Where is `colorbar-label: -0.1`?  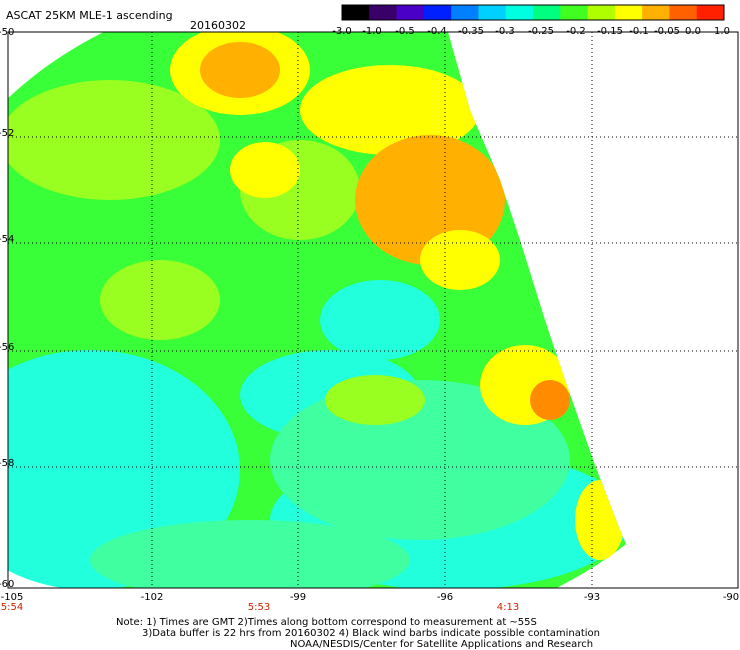
colorbar-label: -0.1 is located at coordinates (639, 31).